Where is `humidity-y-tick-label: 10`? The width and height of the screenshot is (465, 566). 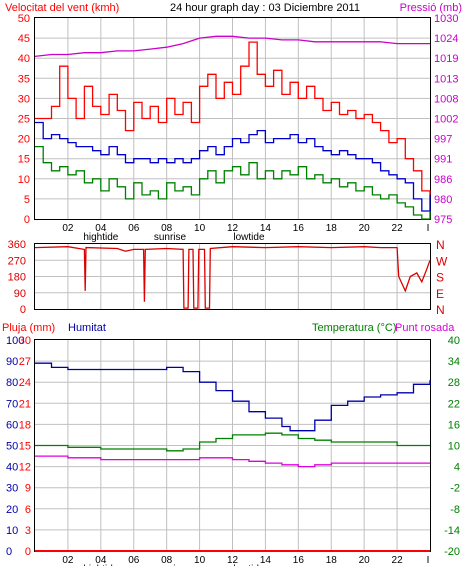
humidity-y-tick-label: 10 is located at coordinates (12, 531).